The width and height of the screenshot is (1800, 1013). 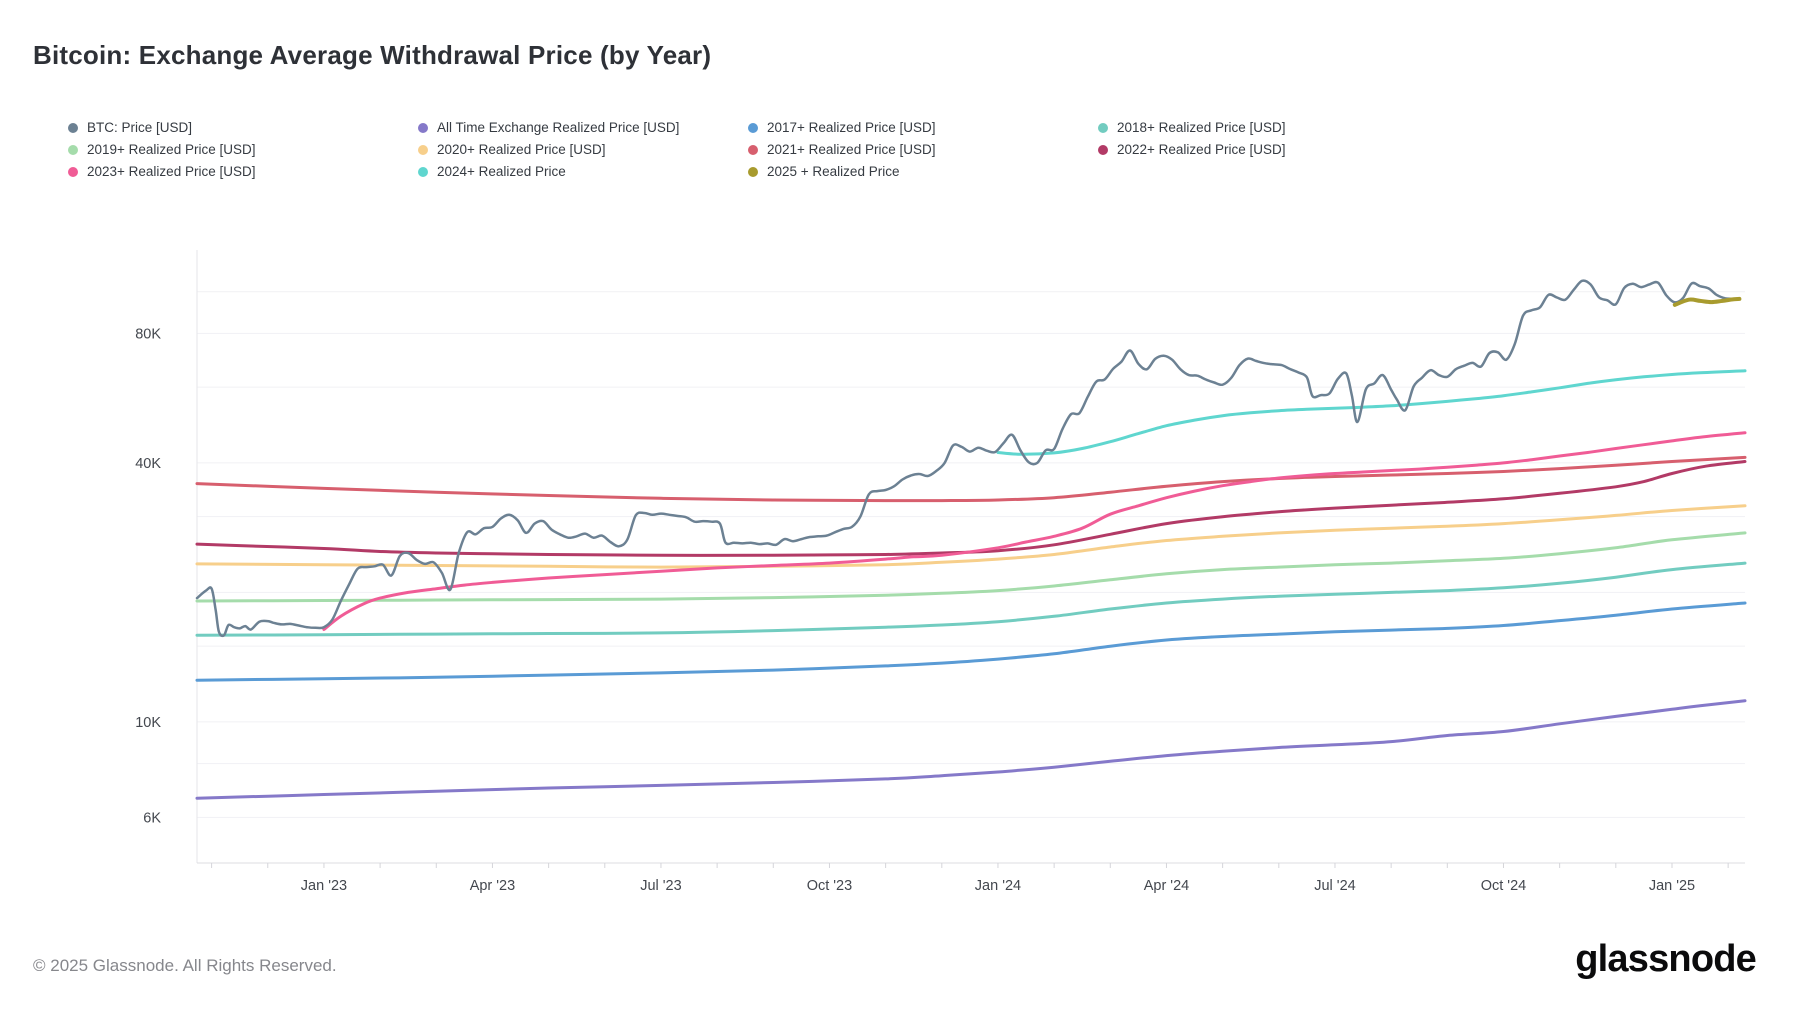 I want to click on legend-item: 2020+ Realized Price [USD], so click(x=583, y=149).